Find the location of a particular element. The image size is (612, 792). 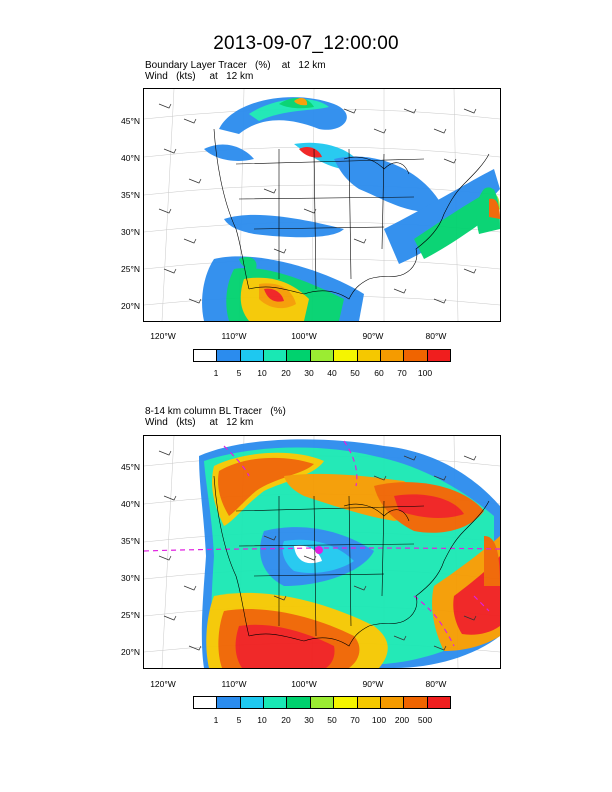

panel2-colorbar-label: 50 is located at coordinates (332, 720).